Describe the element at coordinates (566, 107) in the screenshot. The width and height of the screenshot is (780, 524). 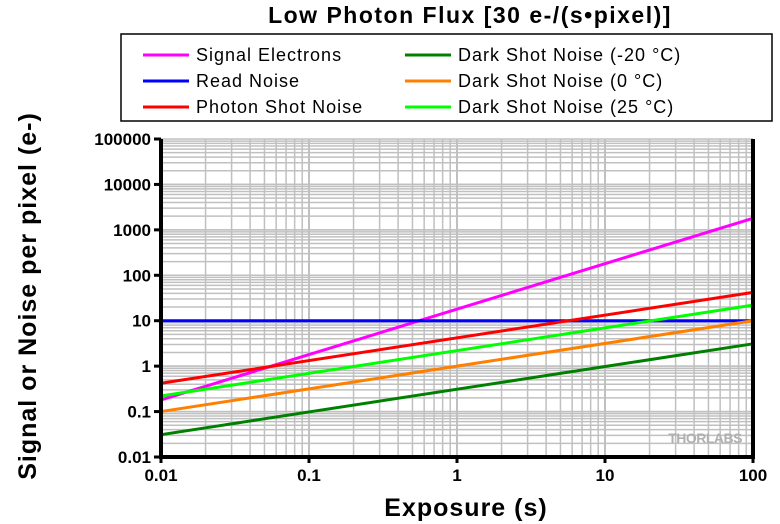
I see `legend-label-5: Dark Shot Noise (25 °C)` at that location.